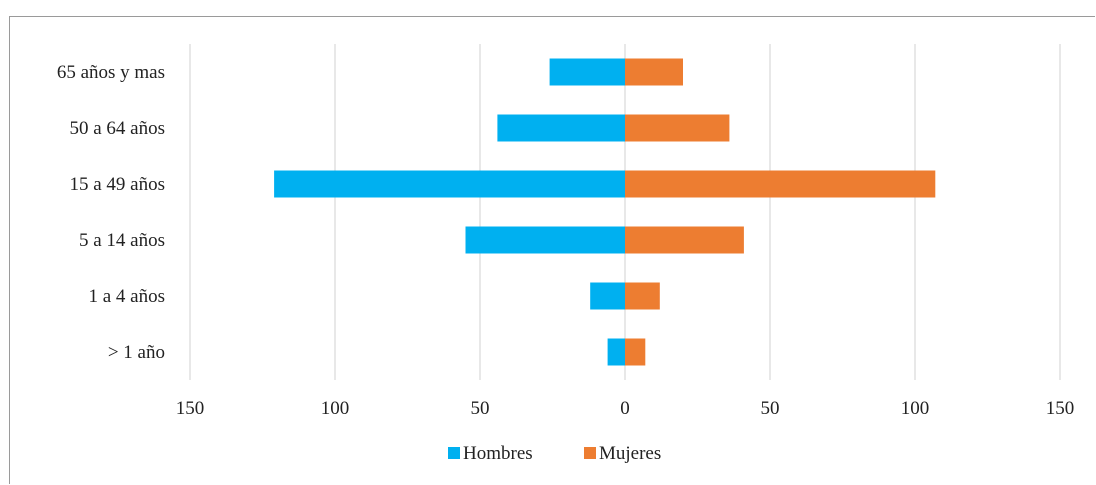 The width and height of the screenshot is (1096, 485). What do you see at coordinates (554, 453) in the screenshot?
I see `legend: Hombres Mujeres` at bounding box center [554, 453].